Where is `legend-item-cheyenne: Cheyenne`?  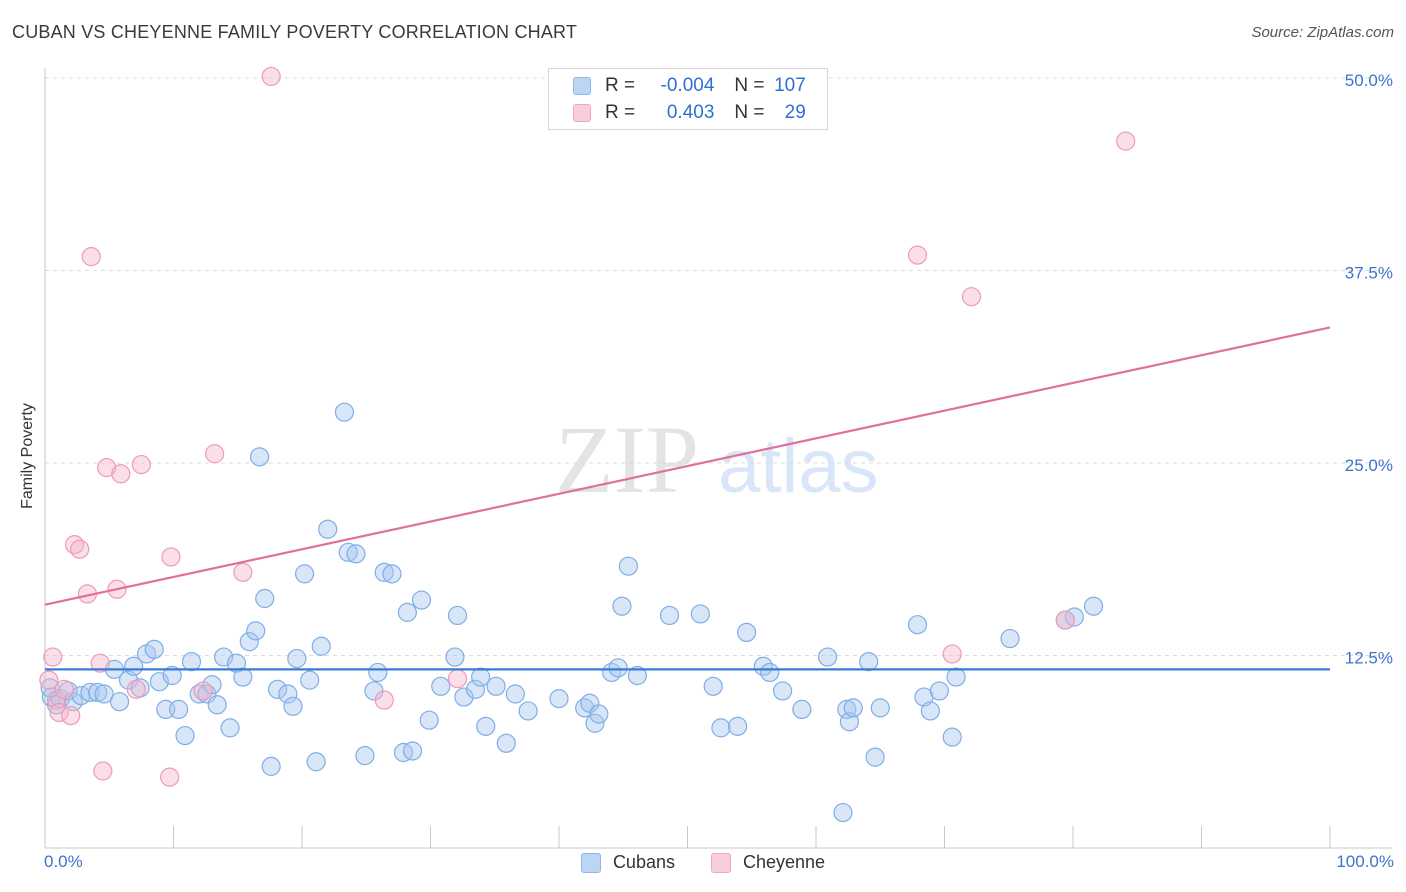 legend-item-cheyenne: Cheyenne is located at coordinates (768, 862).